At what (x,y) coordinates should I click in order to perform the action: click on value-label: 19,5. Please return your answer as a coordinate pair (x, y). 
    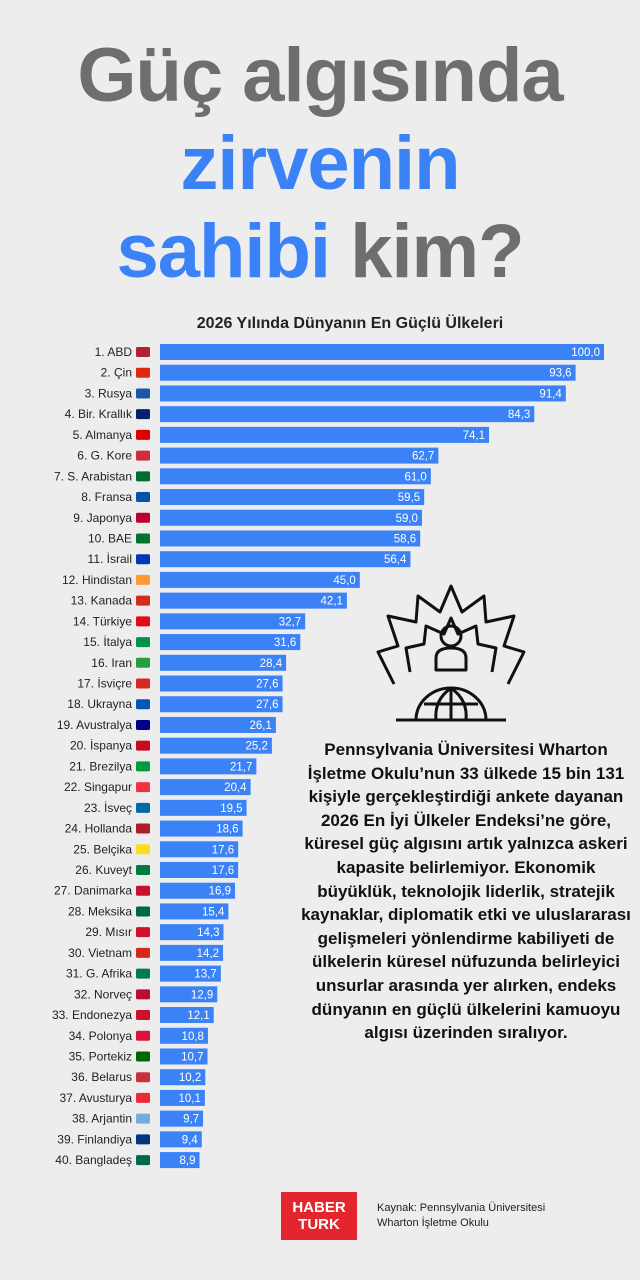
    Looking at the image, I should click on (231, 809).